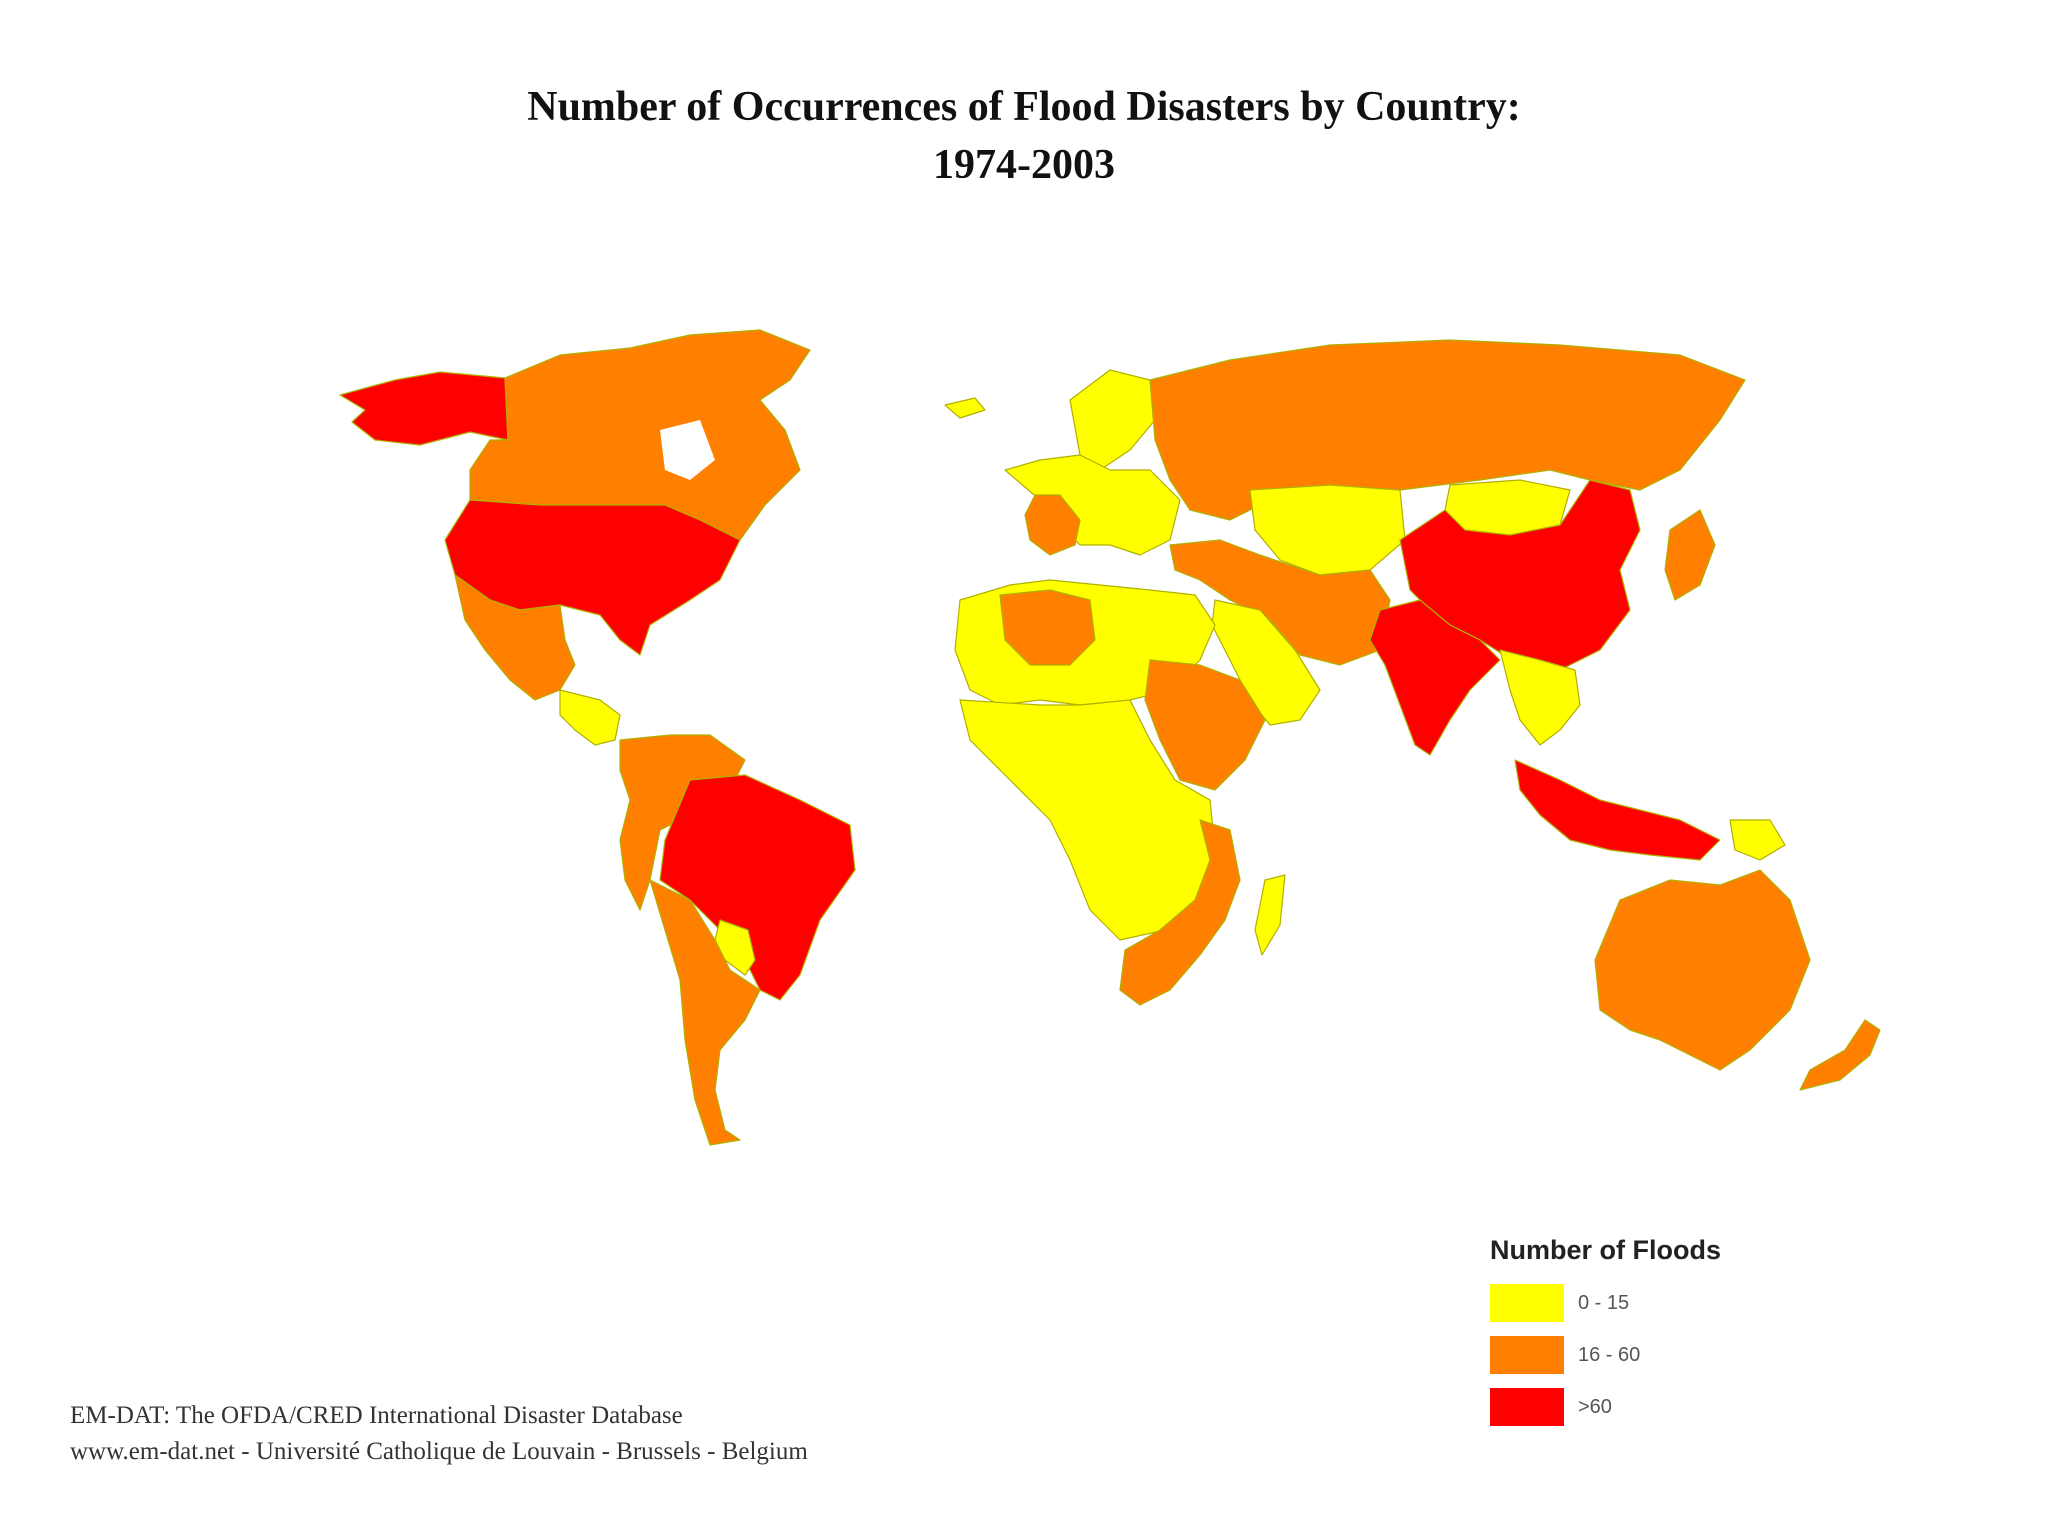 The width and height of the screenshot is (2048, 1536). I want to click on region-southern-south-america, so click(705, 1012).